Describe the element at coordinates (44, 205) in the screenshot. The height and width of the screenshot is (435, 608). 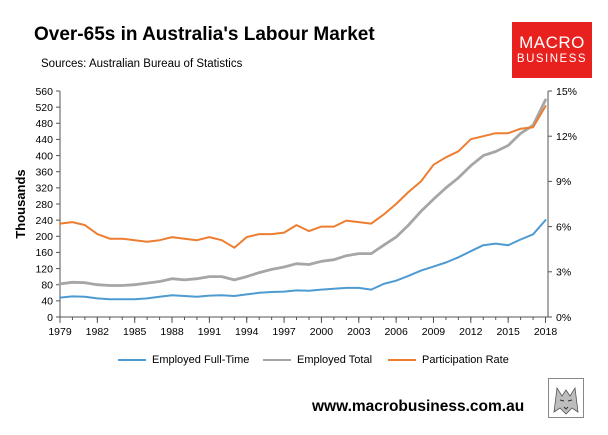
I see `y-tick-label: 280` at that location.